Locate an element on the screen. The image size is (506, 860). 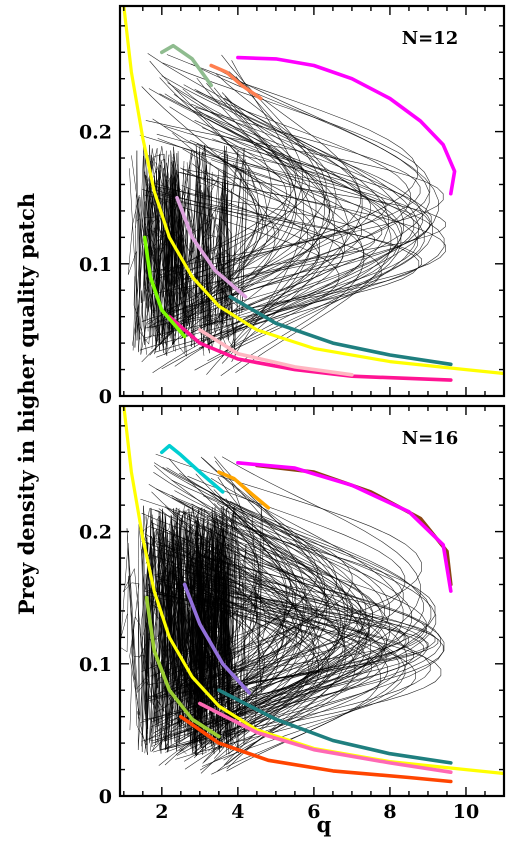
x-tick-label: 10 is located at coordinates (466, 812).